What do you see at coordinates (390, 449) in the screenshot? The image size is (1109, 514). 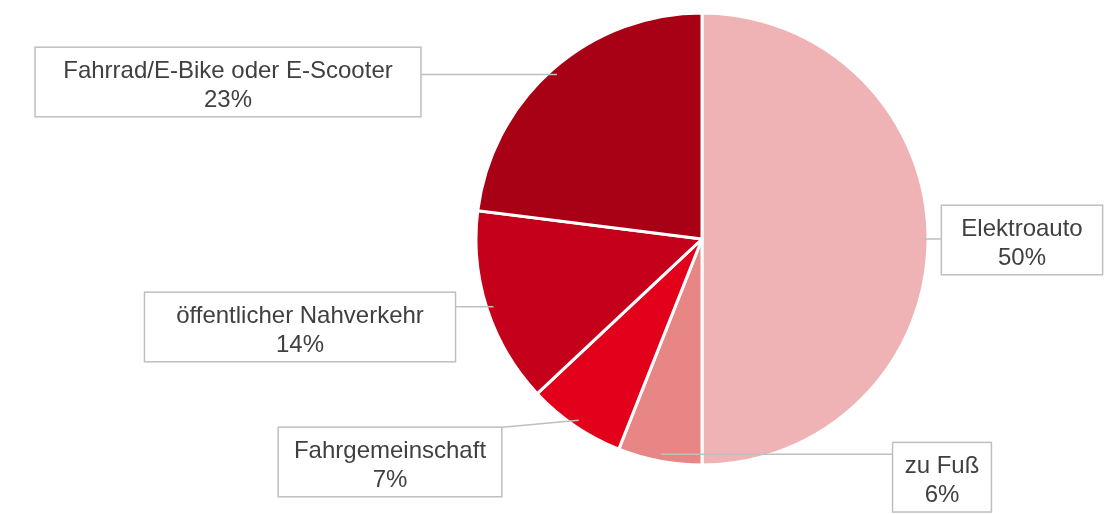 I see `slice-label: Fahrgemeinschaft` at bounding box center [390, 449].